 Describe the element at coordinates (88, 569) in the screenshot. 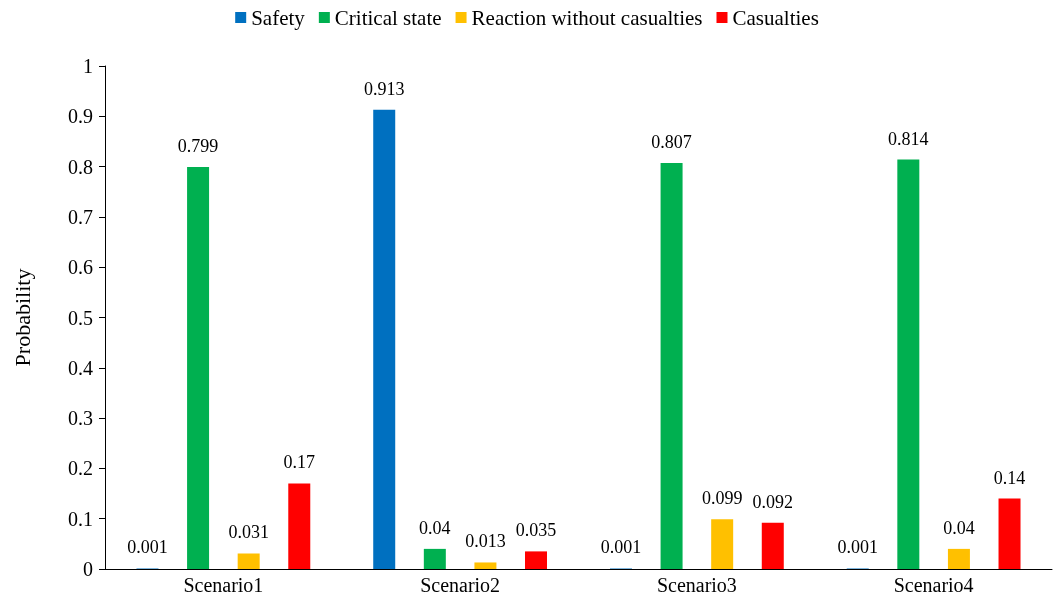

I see `y-tick-label: 0` at that location.